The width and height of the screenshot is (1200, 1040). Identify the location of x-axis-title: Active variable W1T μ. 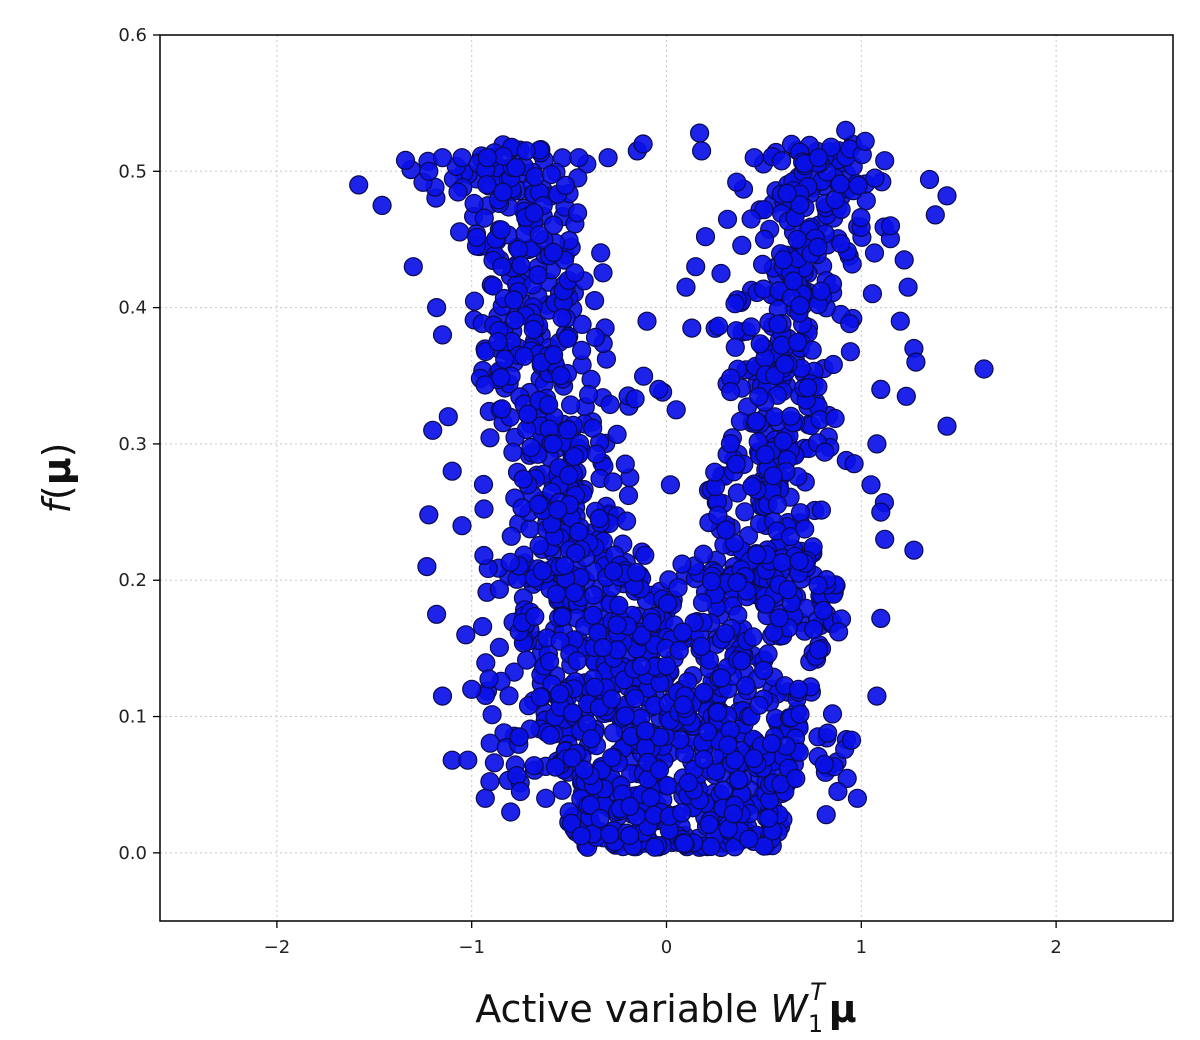
(666, 1008).